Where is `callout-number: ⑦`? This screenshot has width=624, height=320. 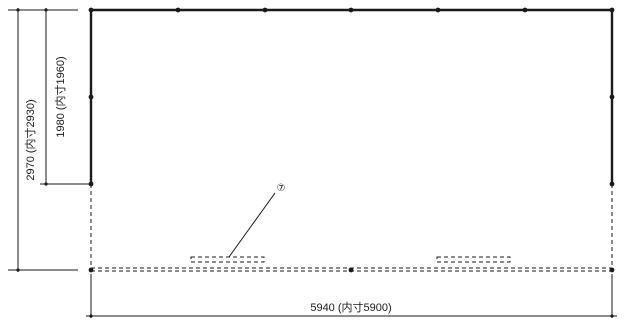 callout-number: ⑦ is located at coordinates (281, 188).